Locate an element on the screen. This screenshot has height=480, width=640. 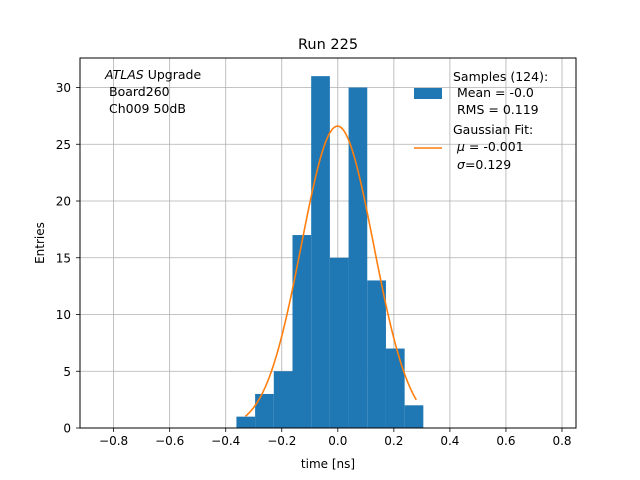
annotation-line-1: ATLAS Upgrade is located at coordinates (152, 74).